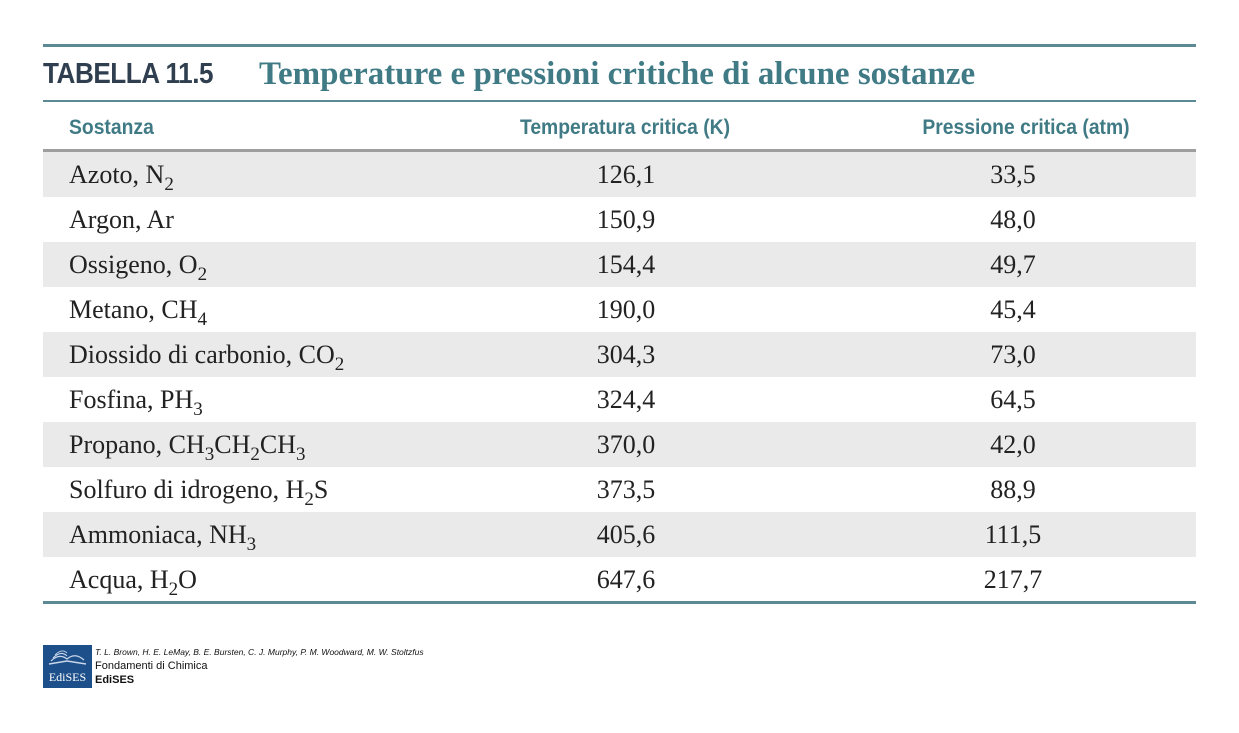  Describe the element at coordinates (163, 537) in the screenshot. I see `substance-name: Ammoniaca, NH3` at that location.